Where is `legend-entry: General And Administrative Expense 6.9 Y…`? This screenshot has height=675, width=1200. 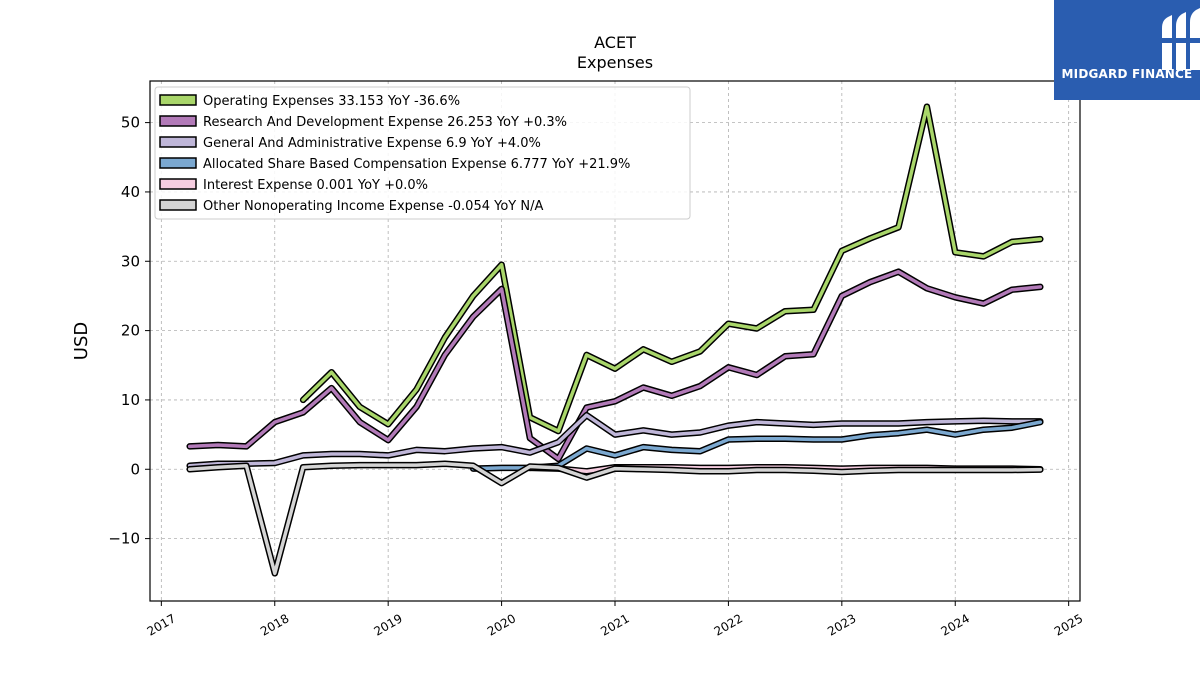
legend-entry: General And Administrative Expense 6.9 Y… is located at coordinates (372, 143).